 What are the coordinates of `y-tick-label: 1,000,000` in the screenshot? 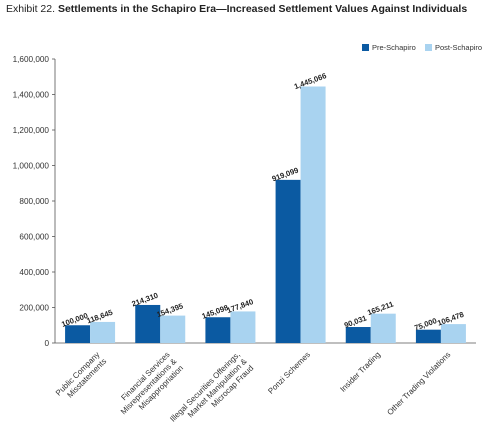 It's located at (31, 166).